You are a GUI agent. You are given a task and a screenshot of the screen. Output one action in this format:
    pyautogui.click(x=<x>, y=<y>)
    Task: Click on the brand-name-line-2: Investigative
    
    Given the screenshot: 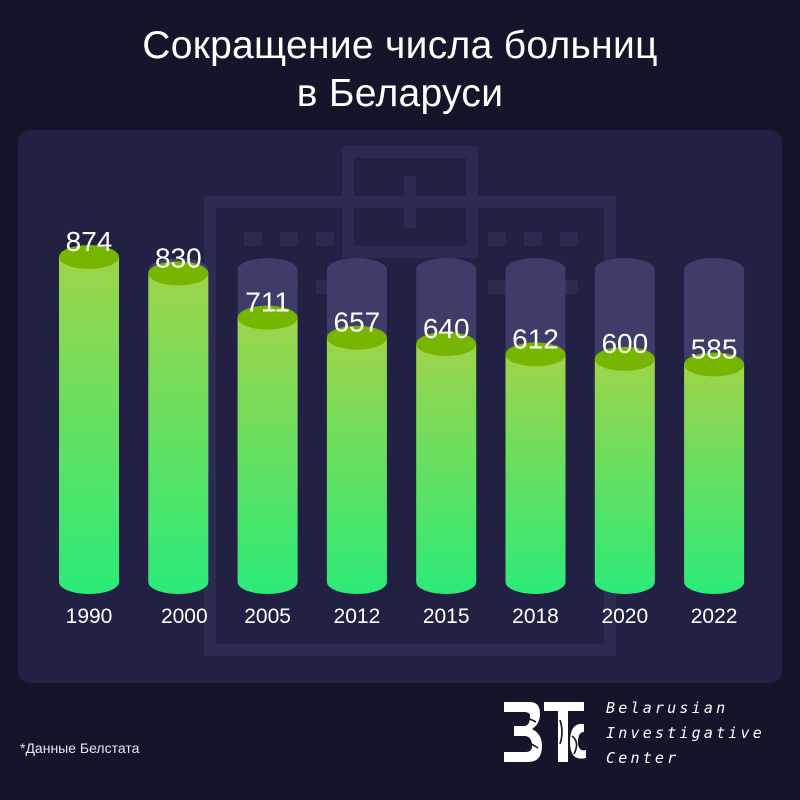 What is the action you would take?
    pyautogui.click(x=685, y=733)
    